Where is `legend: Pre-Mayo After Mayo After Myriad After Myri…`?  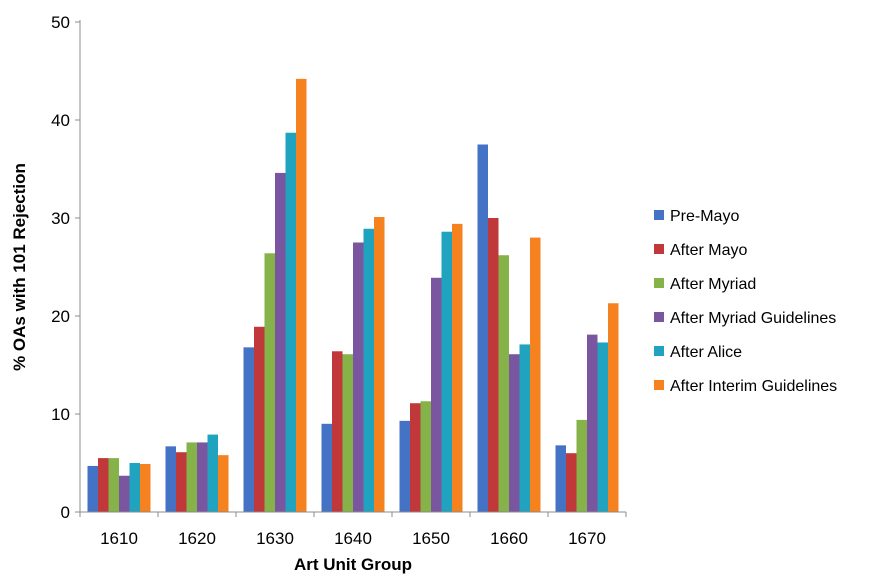
legend: Pre-Mayo After Mayo After Myriad After Myri… is located at coordinates (745, 301).